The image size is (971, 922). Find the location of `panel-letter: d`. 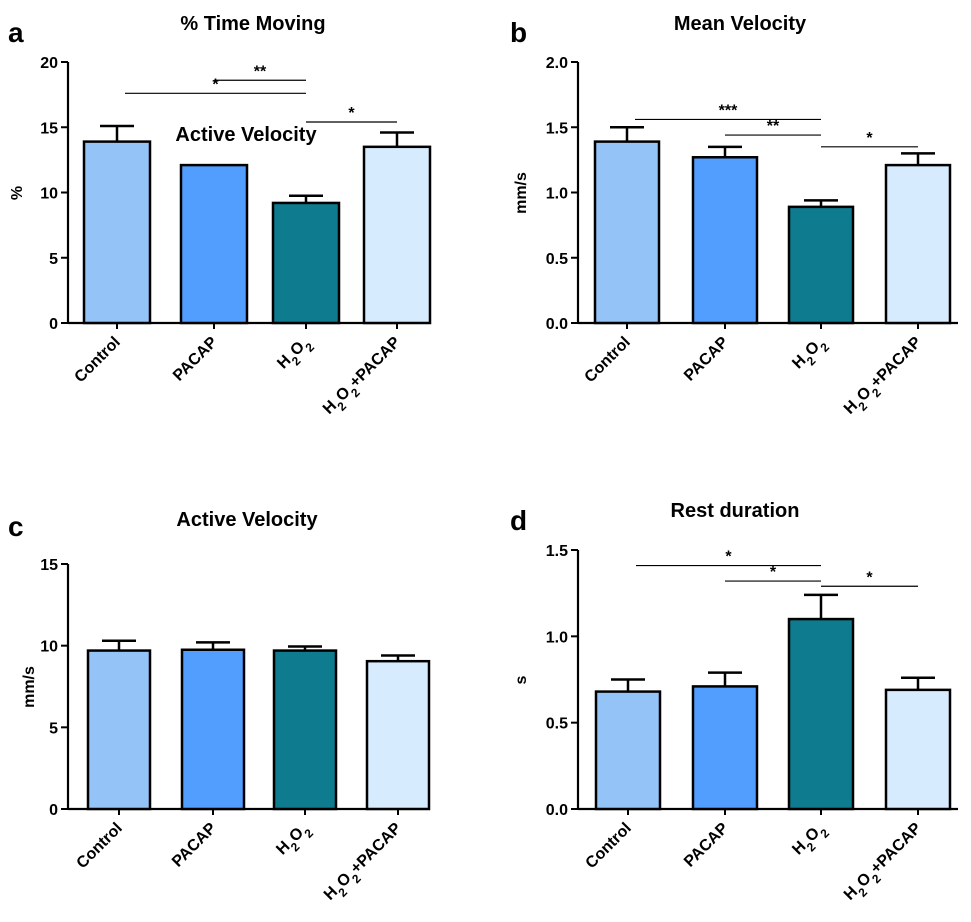

panel-letter: d is located at coordinates (518, 520).